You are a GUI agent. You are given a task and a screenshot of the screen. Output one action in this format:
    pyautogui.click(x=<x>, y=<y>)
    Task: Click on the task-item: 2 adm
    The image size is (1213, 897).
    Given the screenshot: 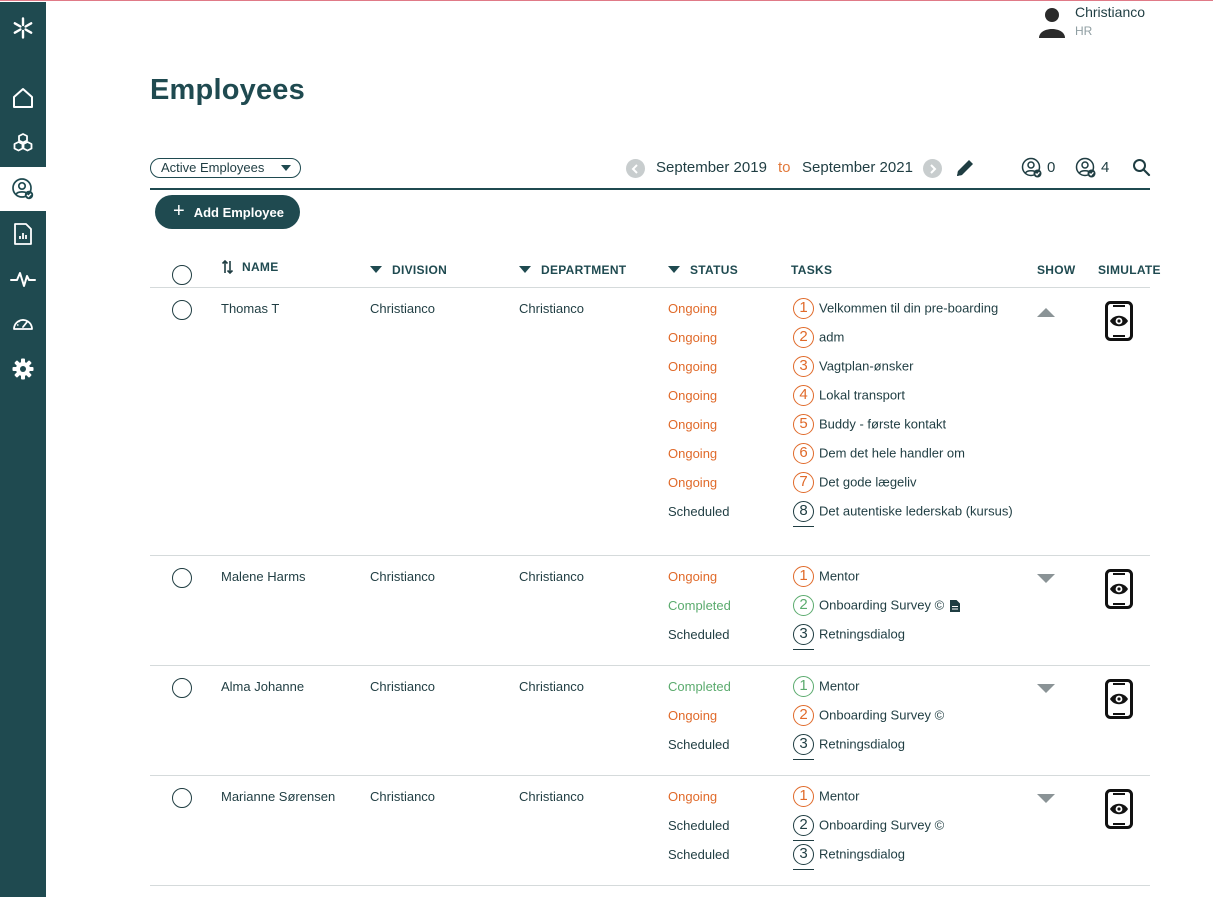 What is the action you would take?
    pyautogui.click(x=913, y=338)
    